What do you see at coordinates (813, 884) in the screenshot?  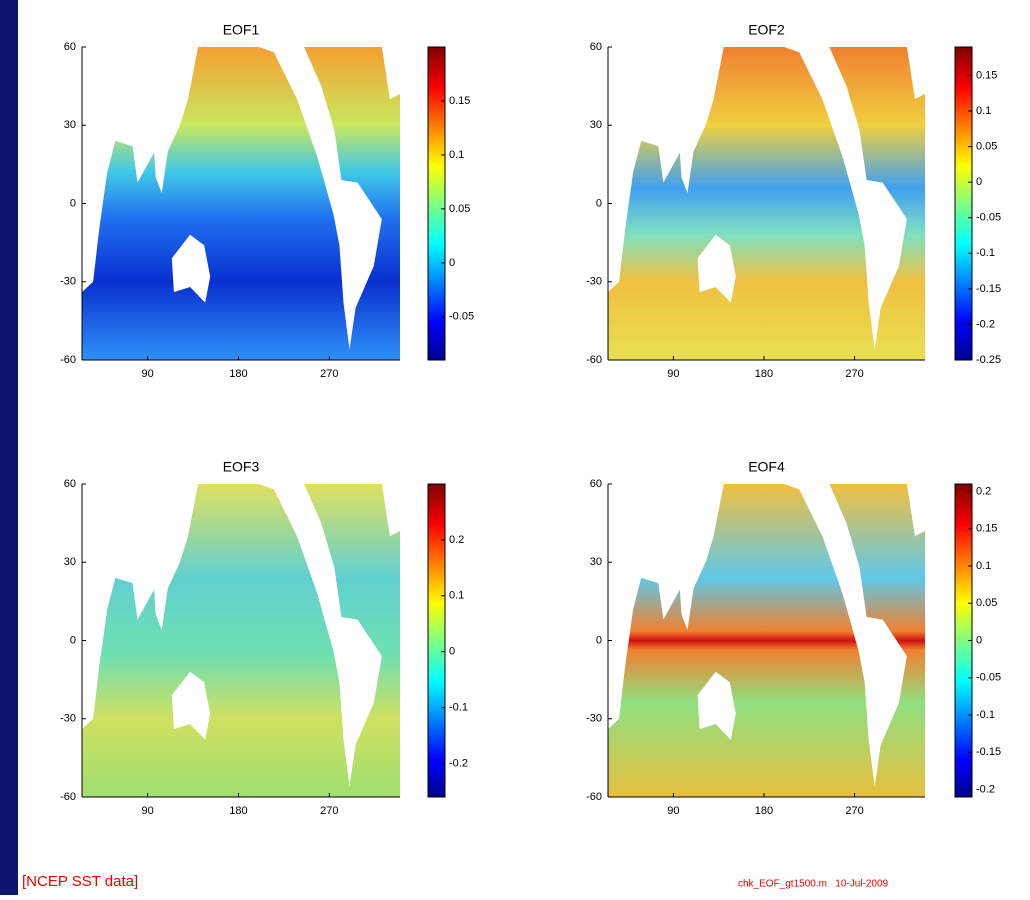 I see `footer-note: chk_EOF_gt1500.m 10-Jul-2009` at bounding box center [813, 884].